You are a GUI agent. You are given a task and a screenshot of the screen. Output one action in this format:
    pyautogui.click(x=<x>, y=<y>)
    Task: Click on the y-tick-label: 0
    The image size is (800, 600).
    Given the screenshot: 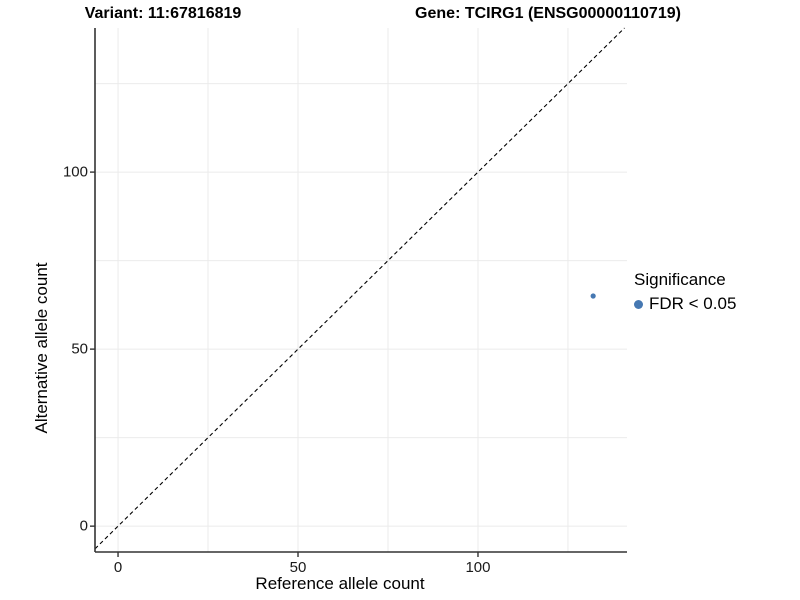 What is the action you would take?
    pyautogui.click(x=83, y=526)
    